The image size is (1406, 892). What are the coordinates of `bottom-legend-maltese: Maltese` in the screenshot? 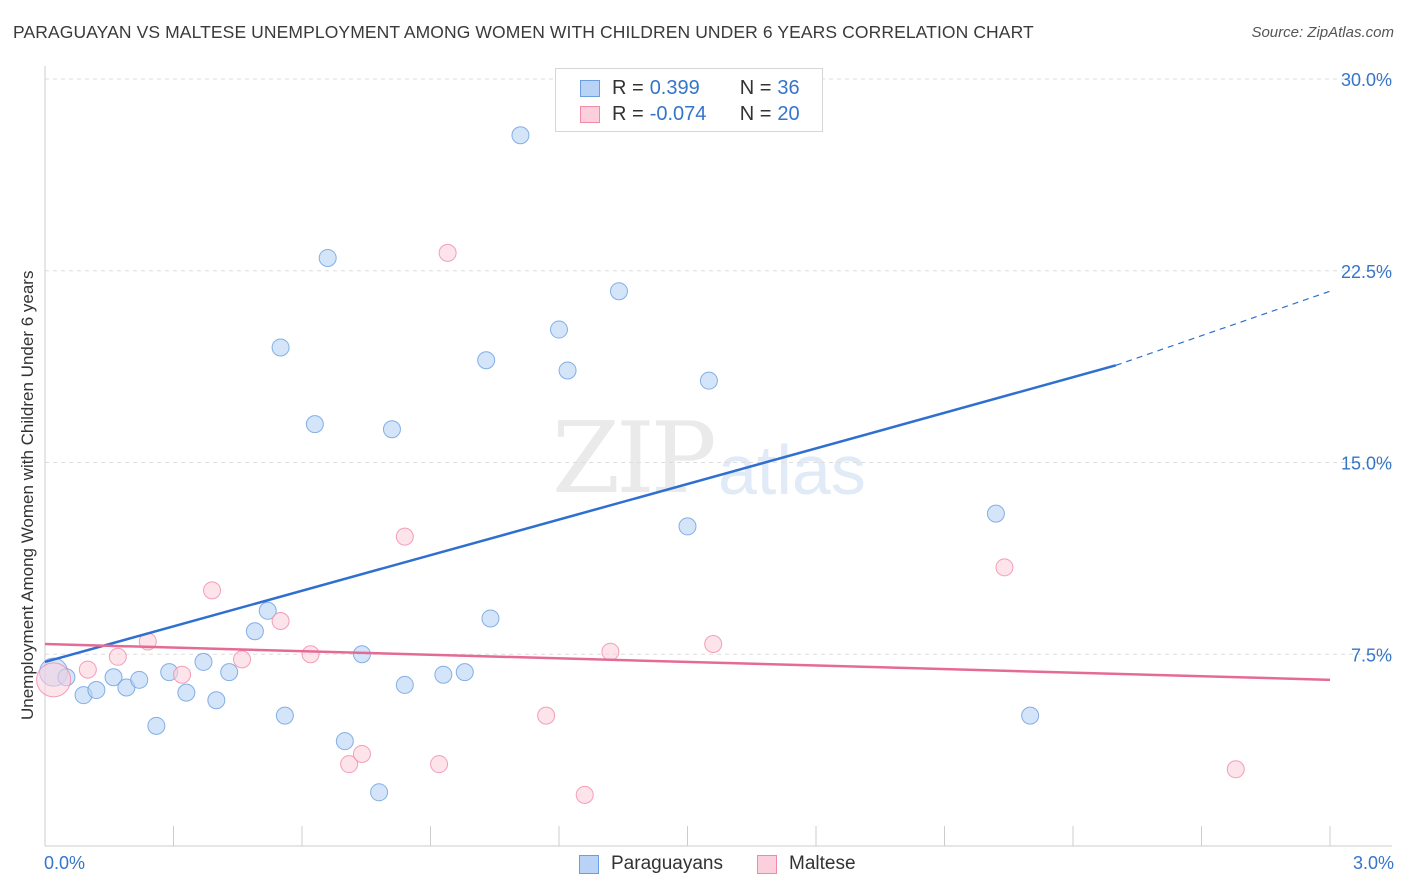 It's located at (806, 864).